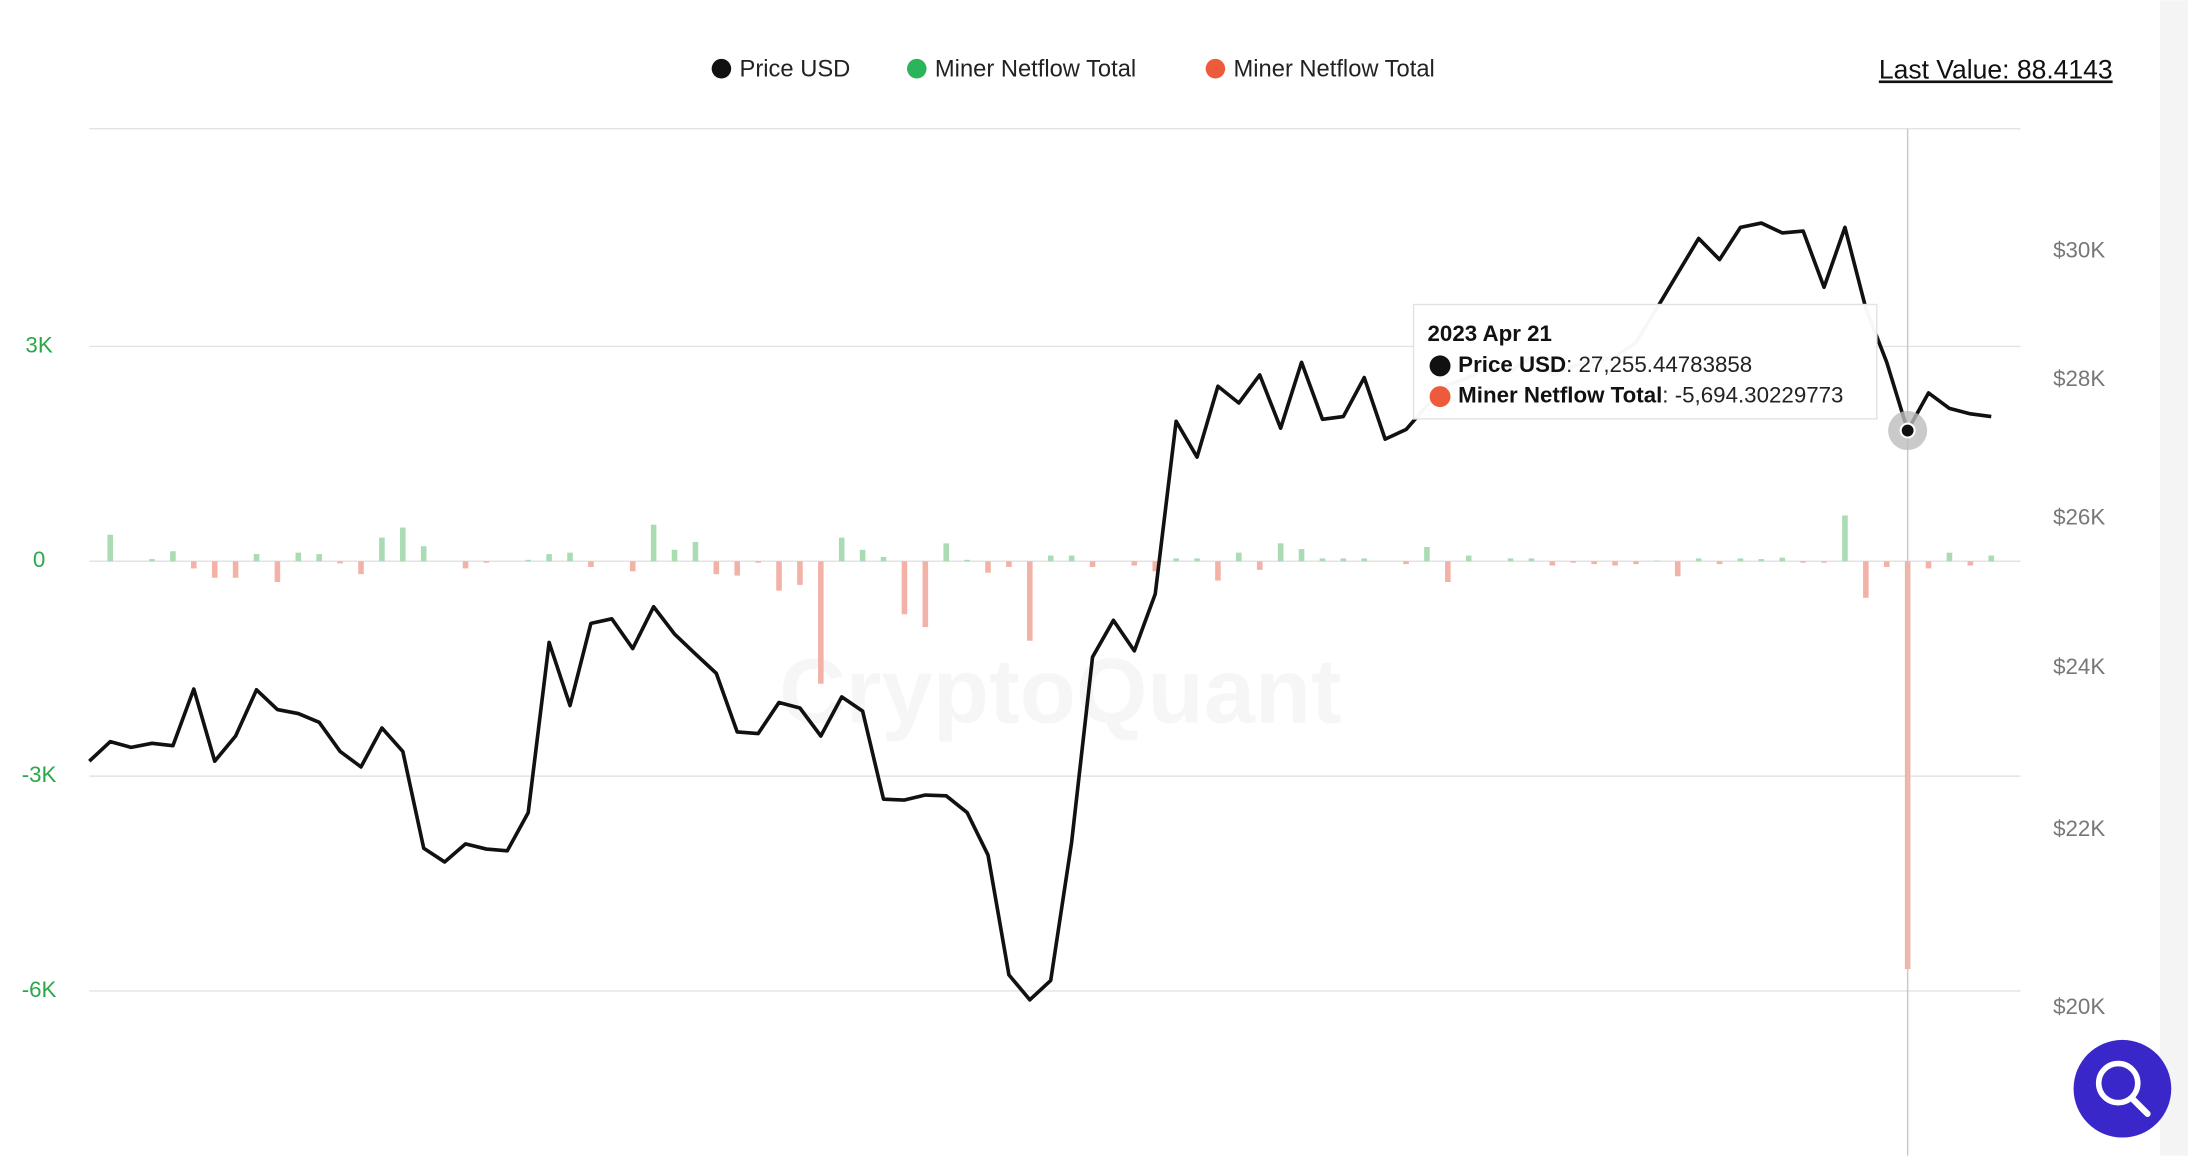 The image size is (2188, 1156). I want to click on y-tick-label: 3K, so click(38, 344).